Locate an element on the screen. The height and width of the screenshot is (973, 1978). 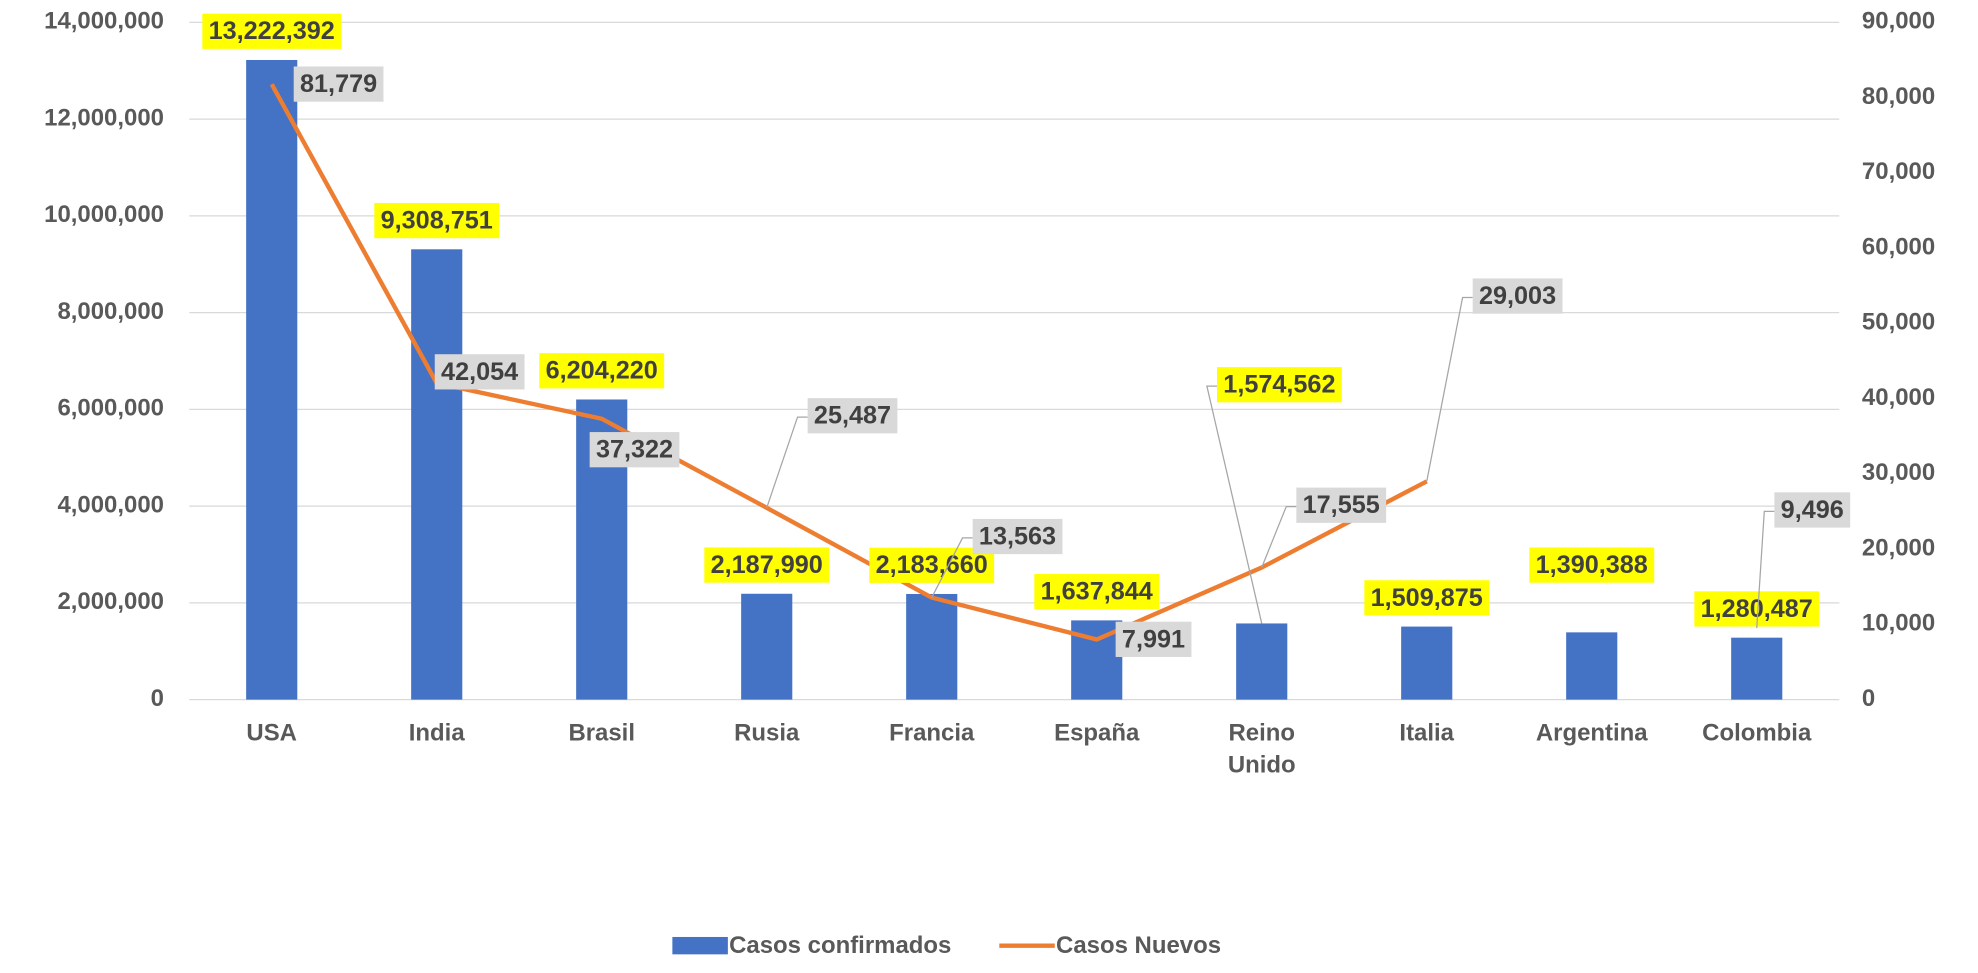
data-label: 1,509,875 is located at coordinates (1427, 598).